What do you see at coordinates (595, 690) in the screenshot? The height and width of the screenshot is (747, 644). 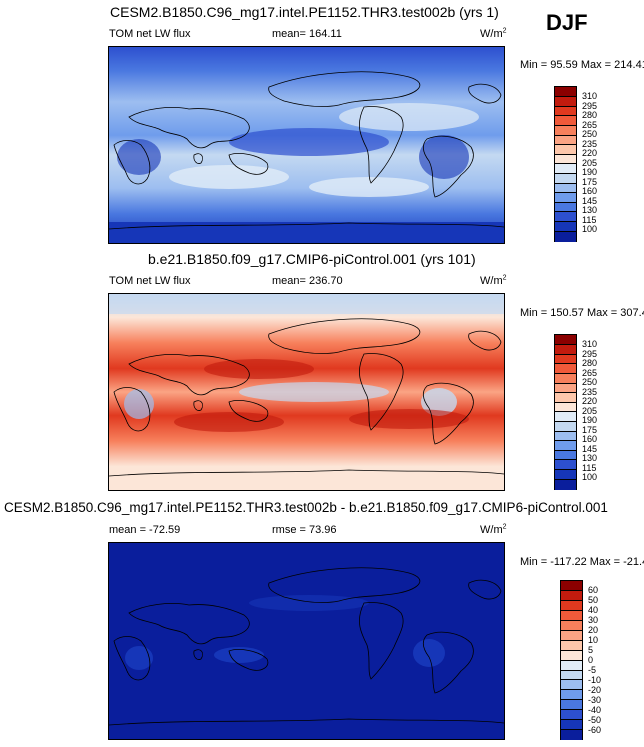 I see `colorbar-tick-label: -20` at bounding box center [595, 690].